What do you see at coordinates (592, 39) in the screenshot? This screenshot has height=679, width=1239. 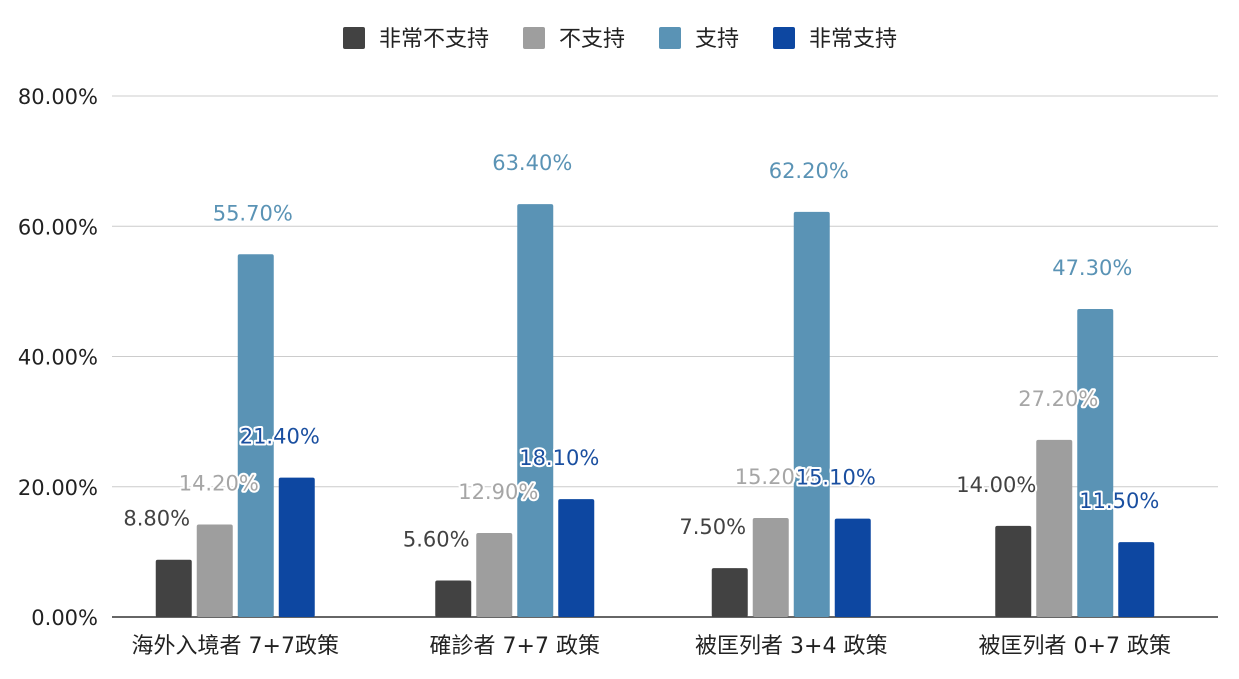 I see `legend-label: 不支持` at bounding box center [592, 39].